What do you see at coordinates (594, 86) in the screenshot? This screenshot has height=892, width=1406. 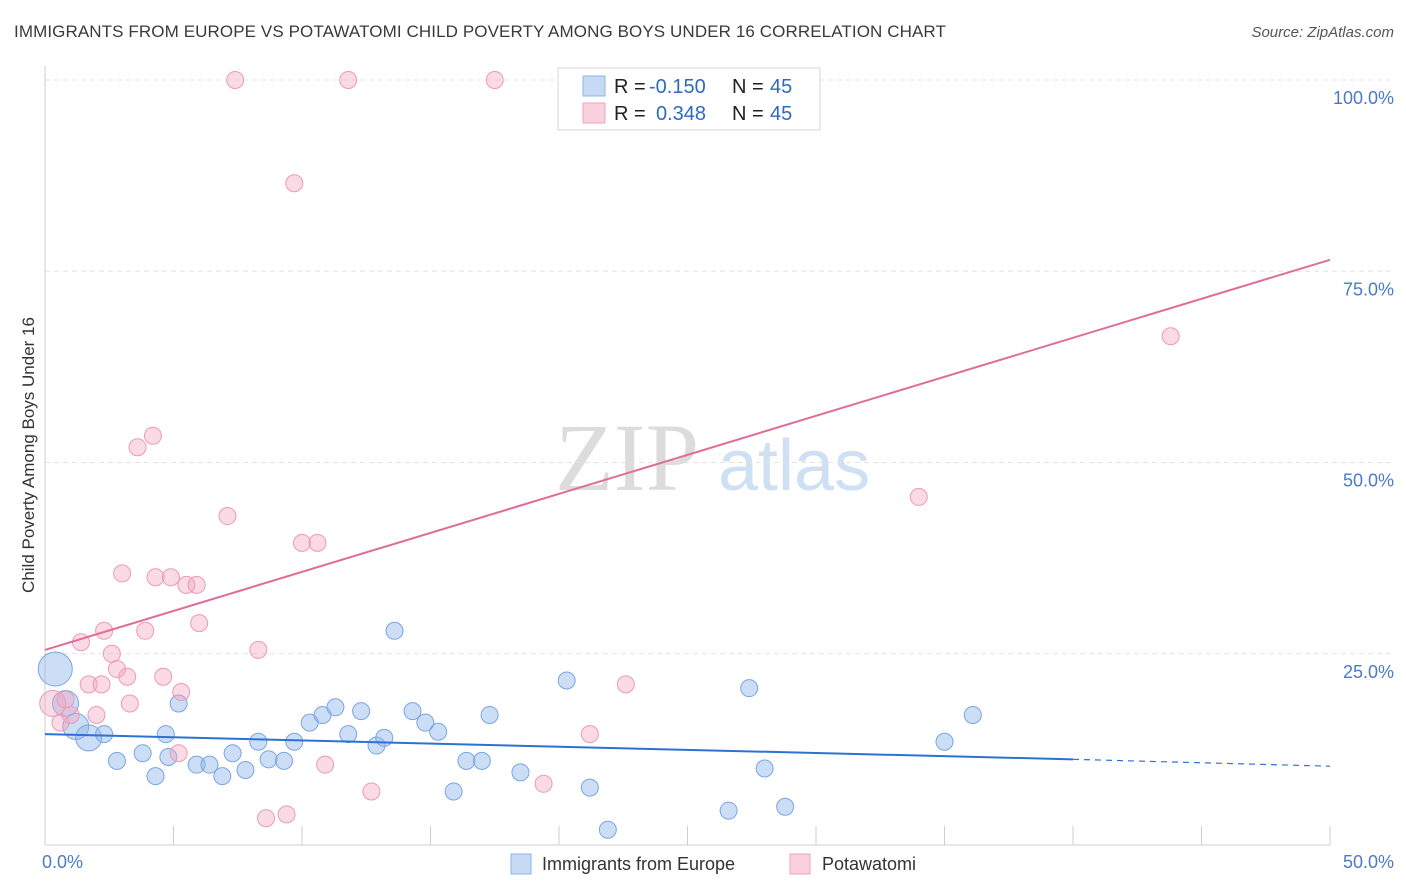 I see `legend-swatch-europe` at bounding box center [594, 86].